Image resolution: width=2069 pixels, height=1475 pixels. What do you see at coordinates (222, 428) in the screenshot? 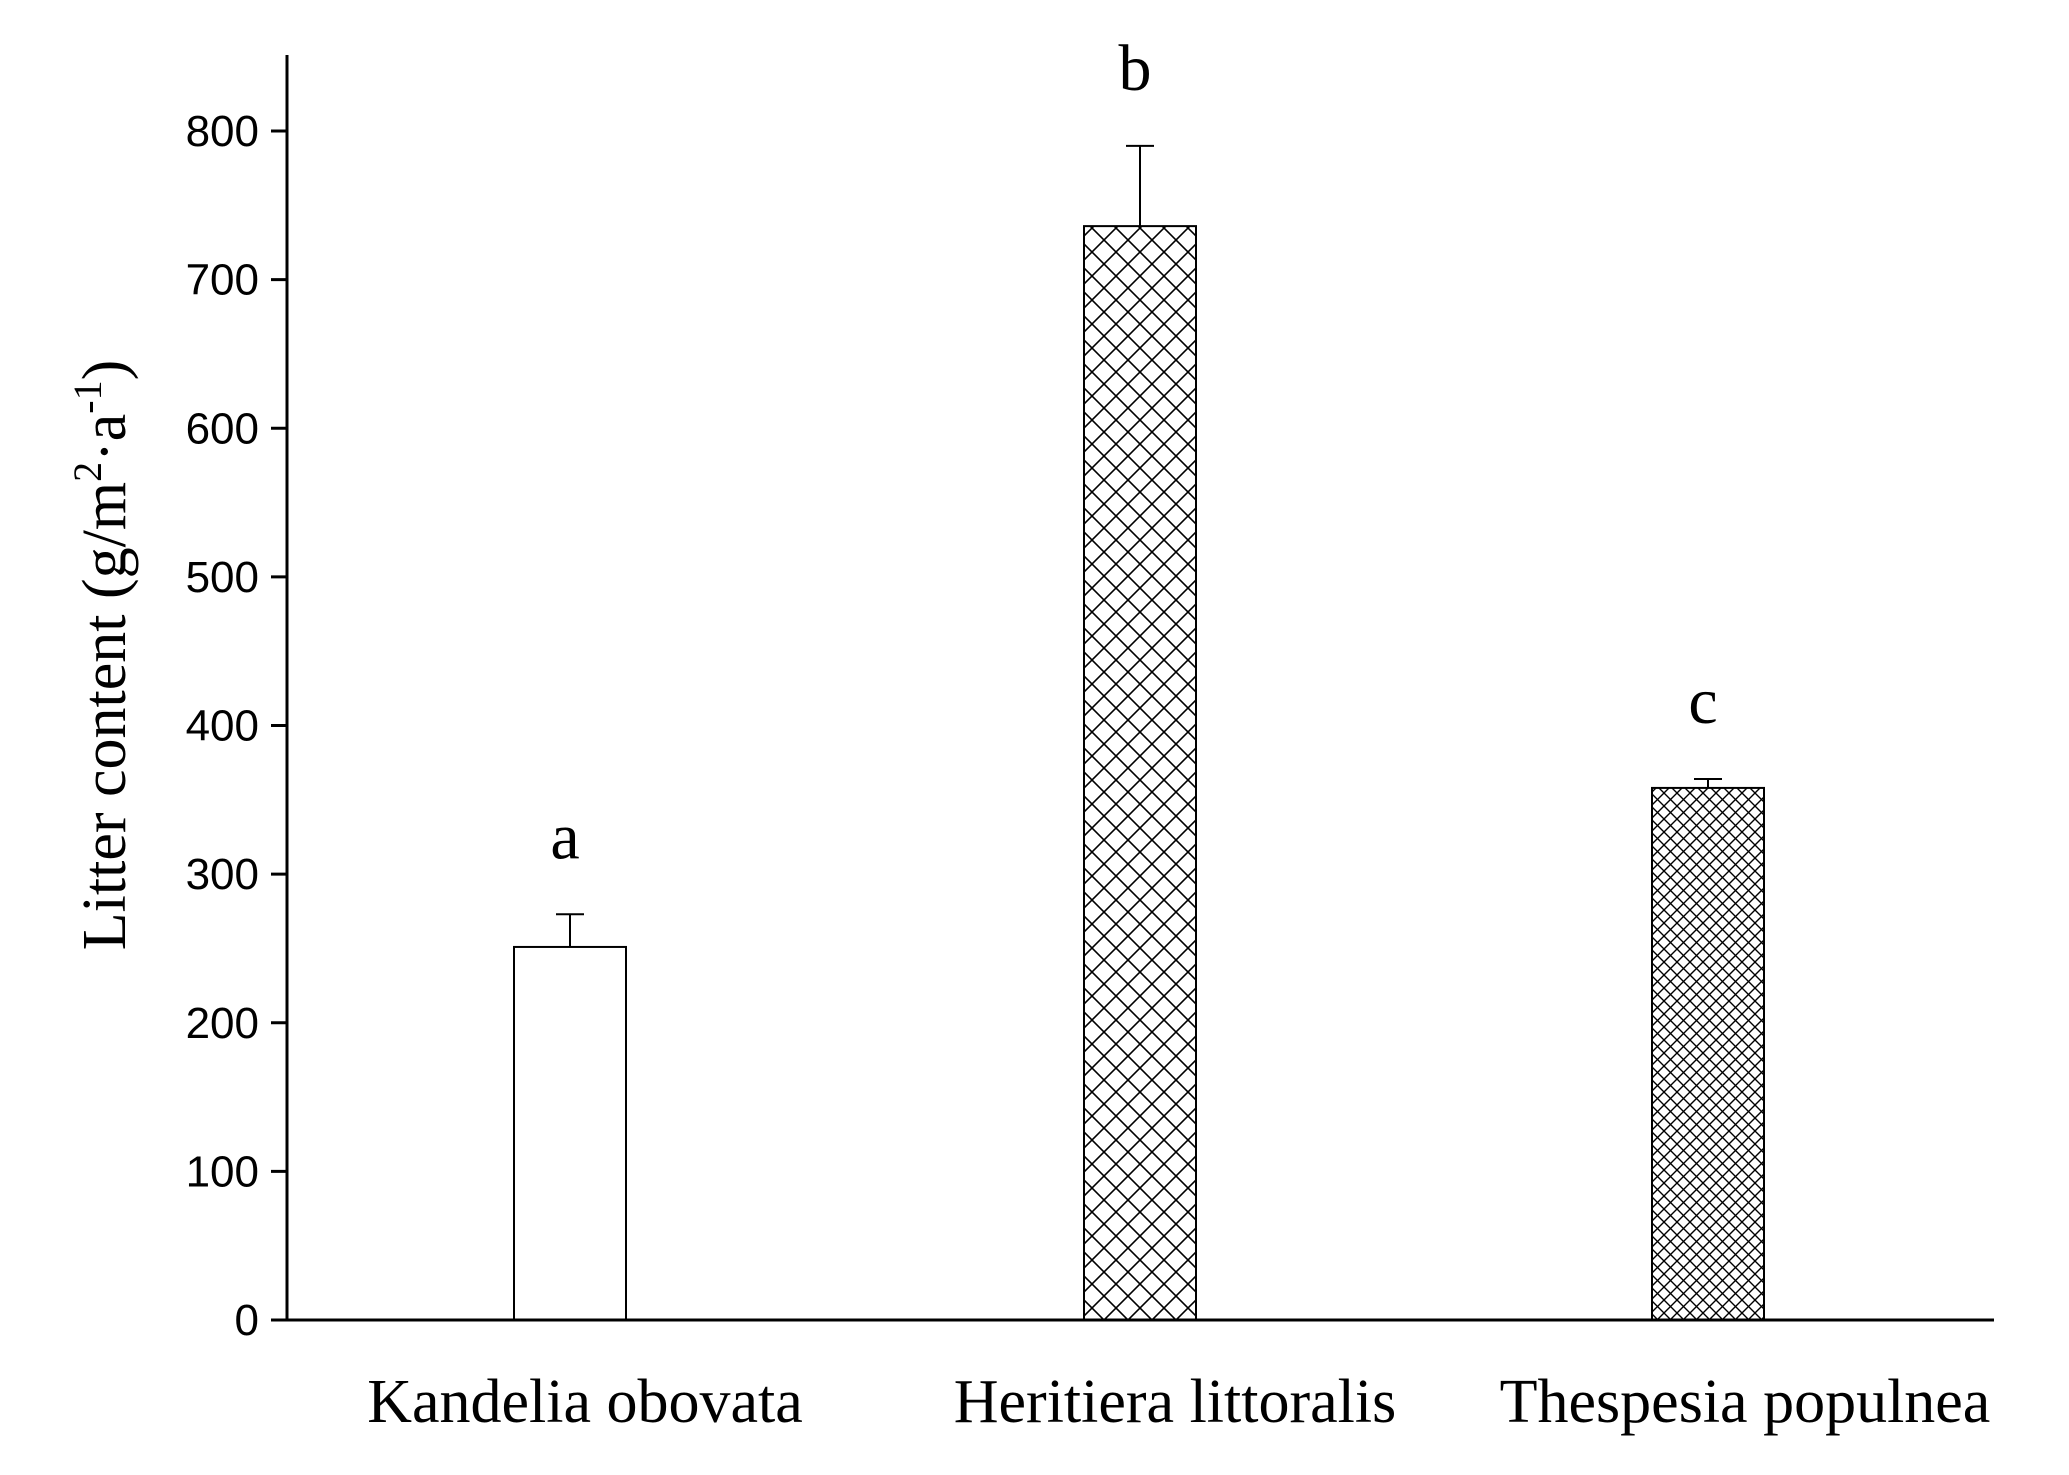
I see `y-tick-label: 600` at bounding box center [222, 428].